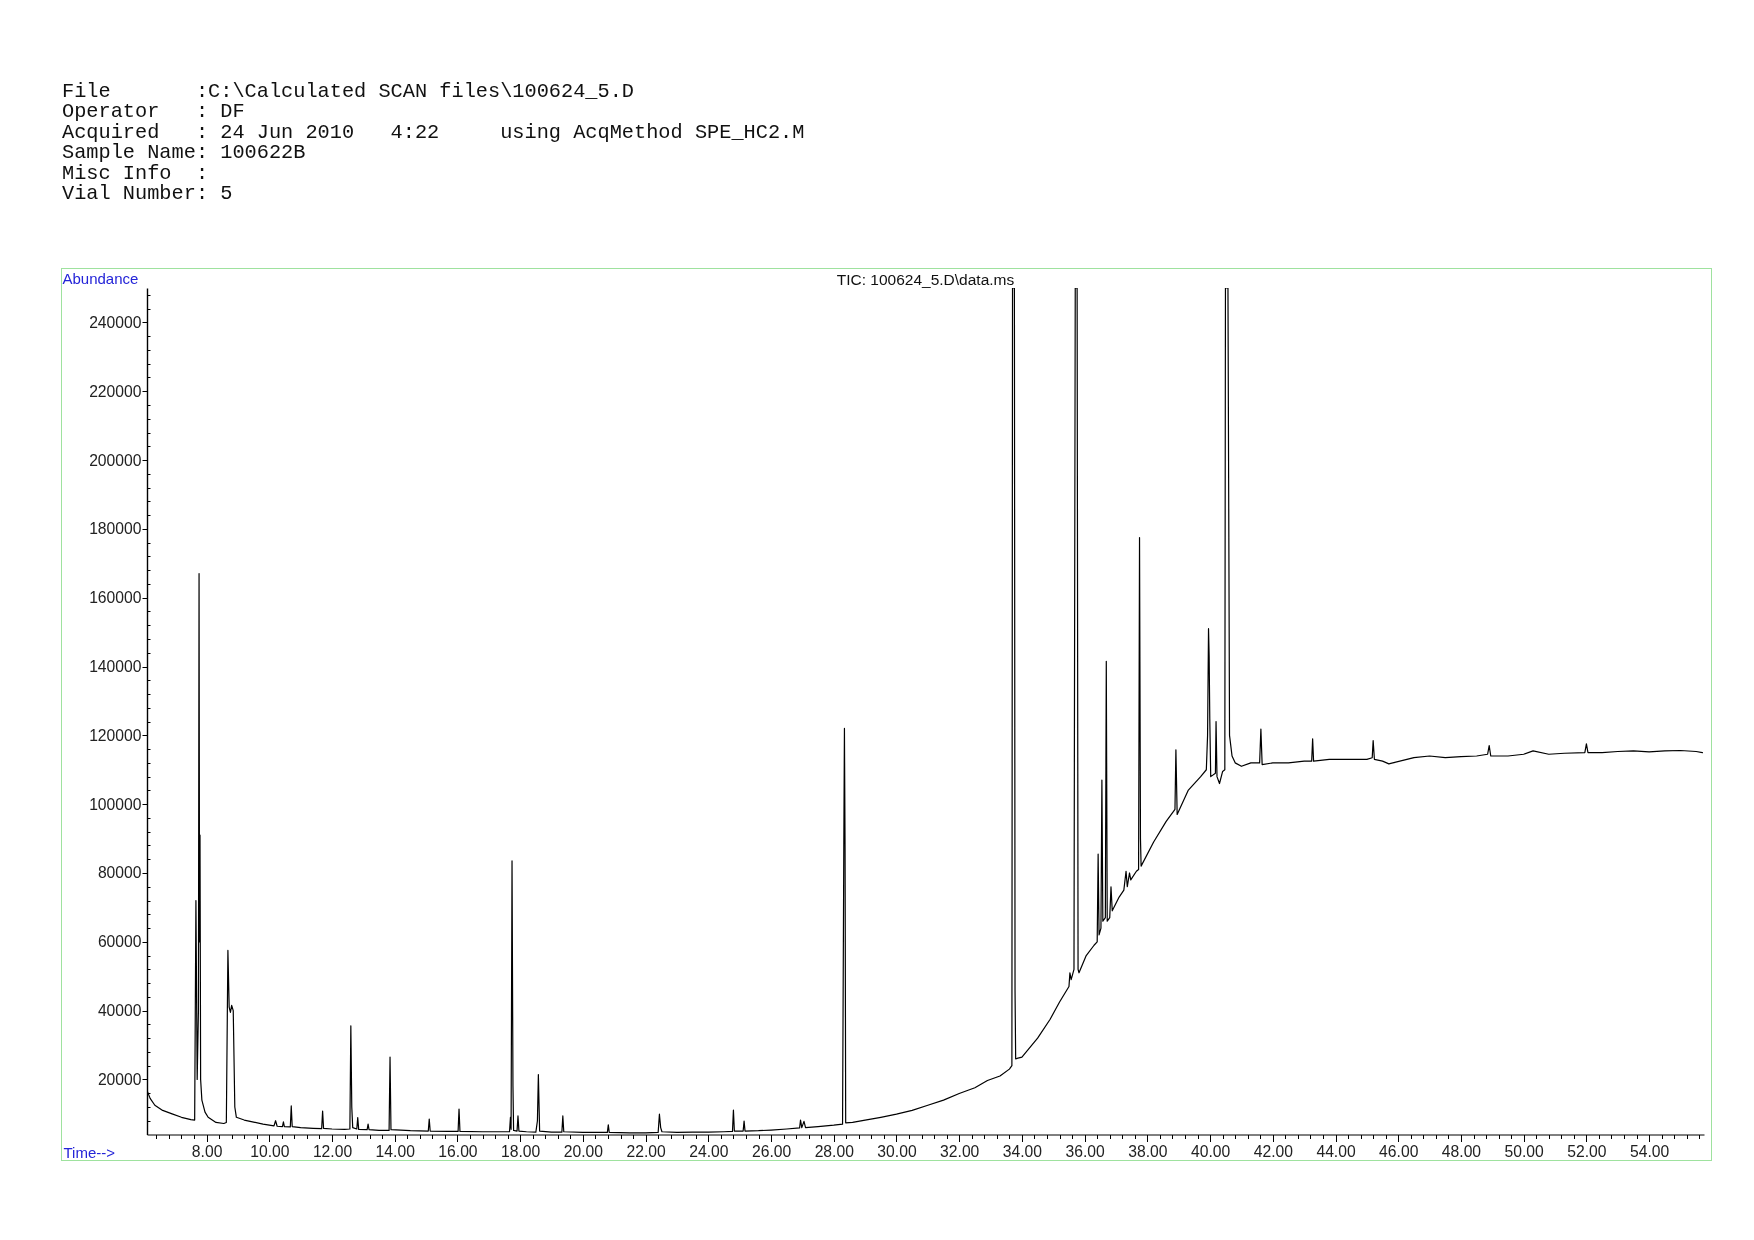  I want to click on y-tick-label: 60000, so click(119, 942).